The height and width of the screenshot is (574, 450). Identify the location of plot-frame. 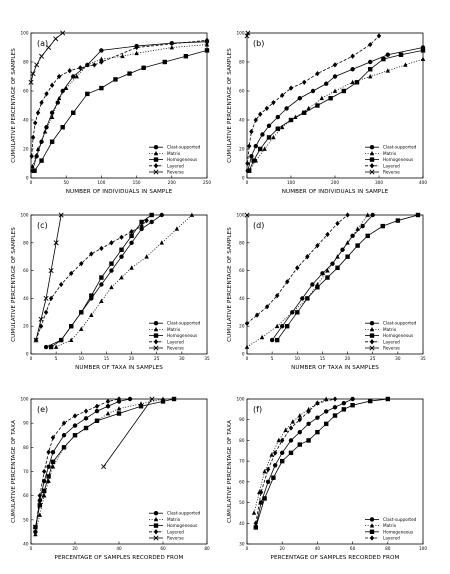
(335, 284).